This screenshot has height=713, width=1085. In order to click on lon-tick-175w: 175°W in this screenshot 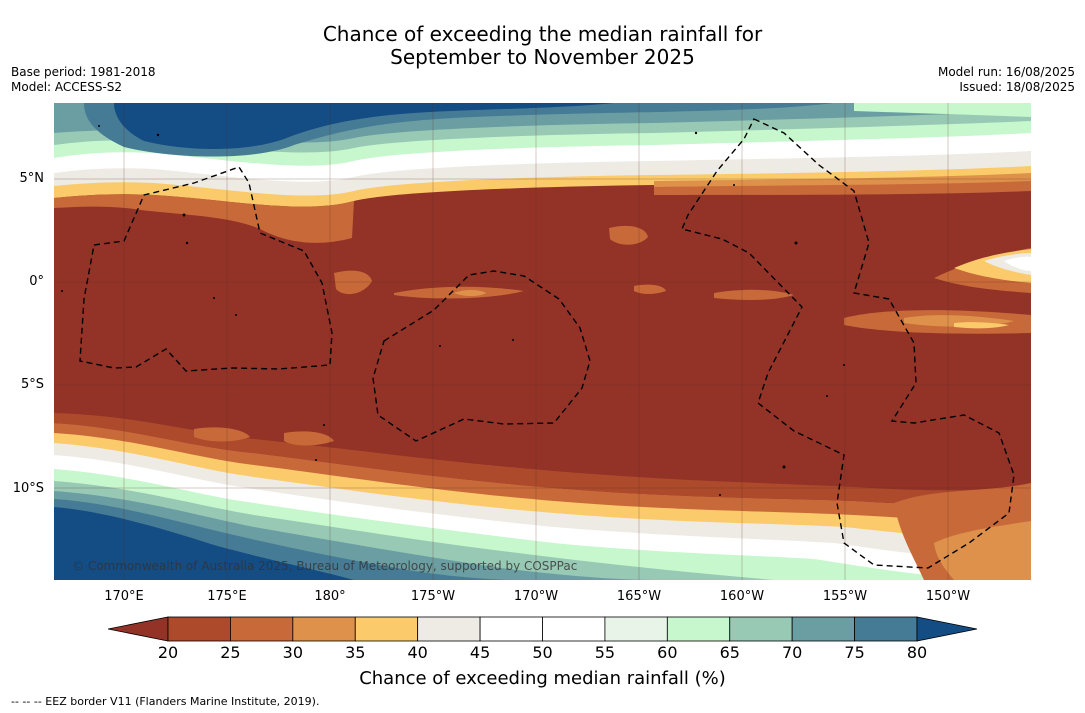, I will do `click(433, 596)`.